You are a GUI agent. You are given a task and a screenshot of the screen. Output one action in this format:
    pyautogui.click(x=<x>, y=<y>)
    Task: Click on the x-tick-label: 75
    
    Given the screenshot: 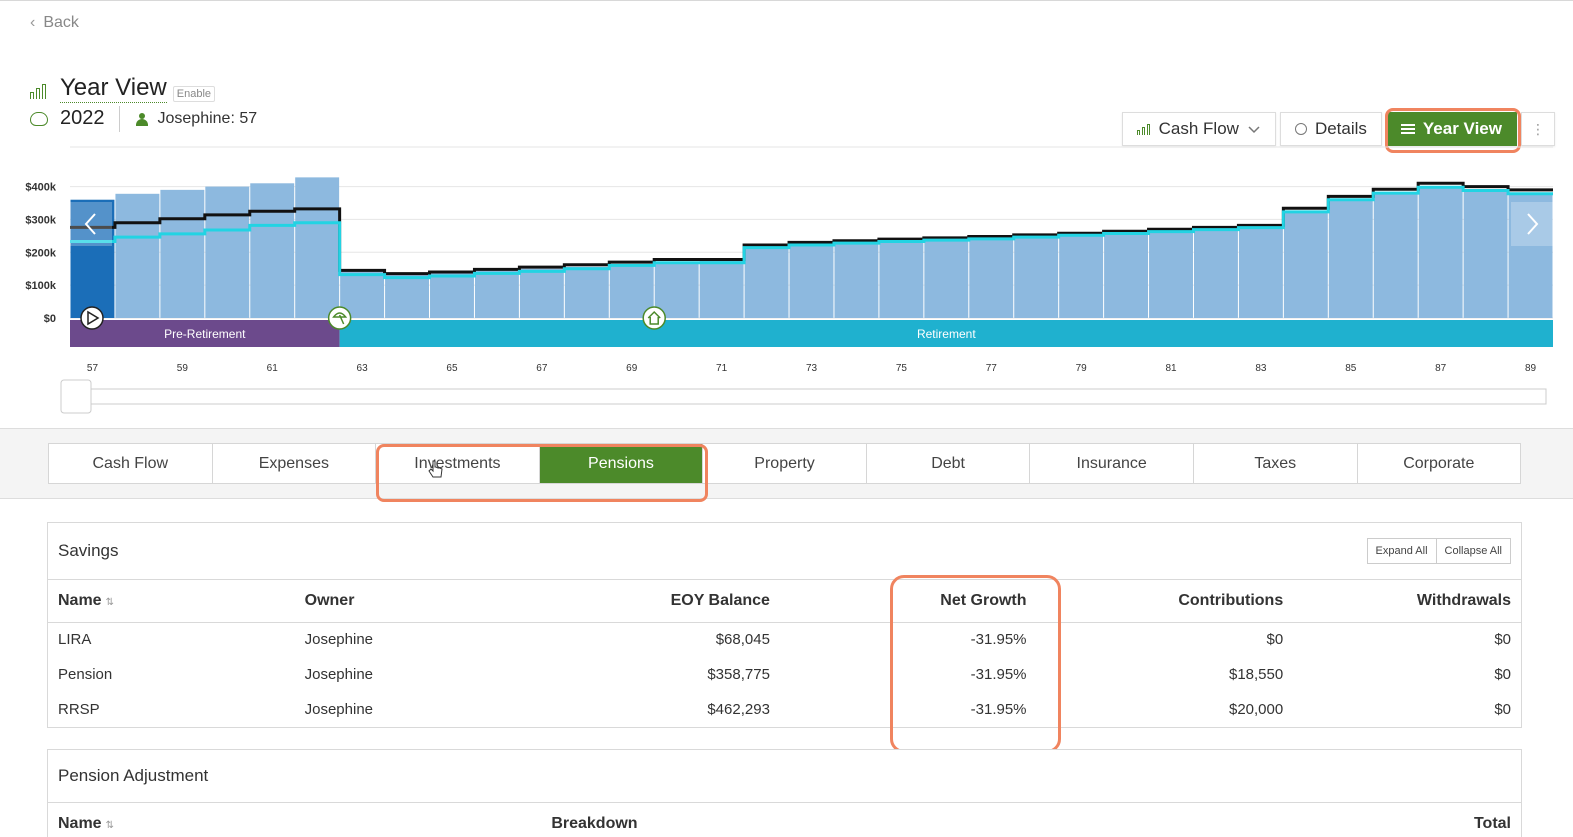 What is the action you would take?
    pyautogui.click(x=902, y=368)
    